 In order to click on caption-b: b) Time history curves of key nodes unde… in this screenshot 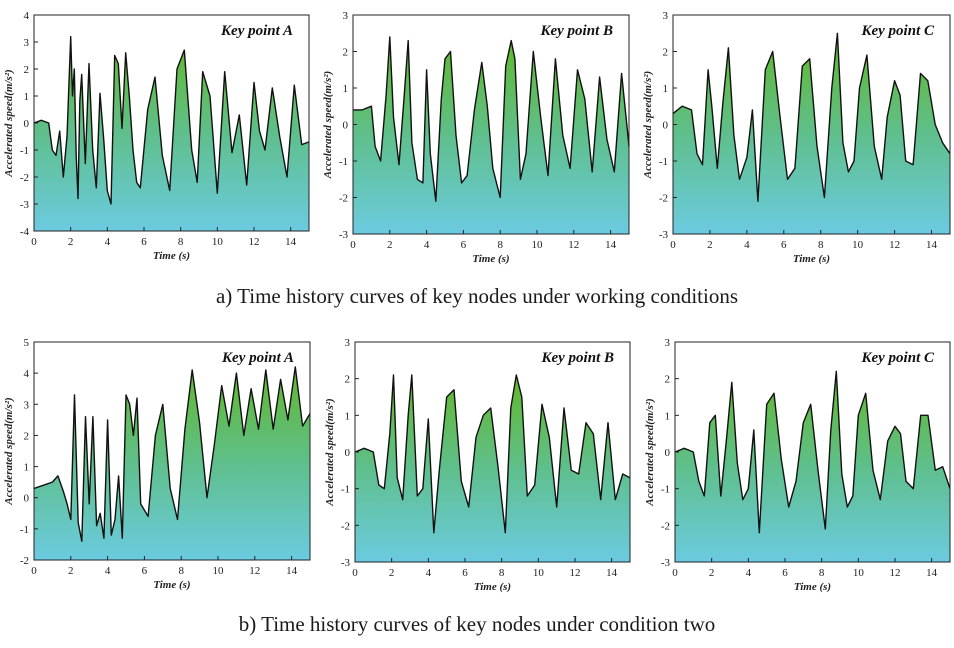, I will do `click(477, 624)`.